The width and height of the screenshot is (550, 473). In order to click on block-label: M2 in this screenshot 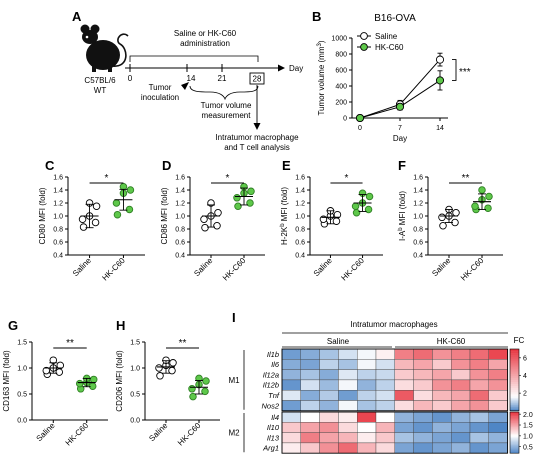, I will do `click(234, 433)`.